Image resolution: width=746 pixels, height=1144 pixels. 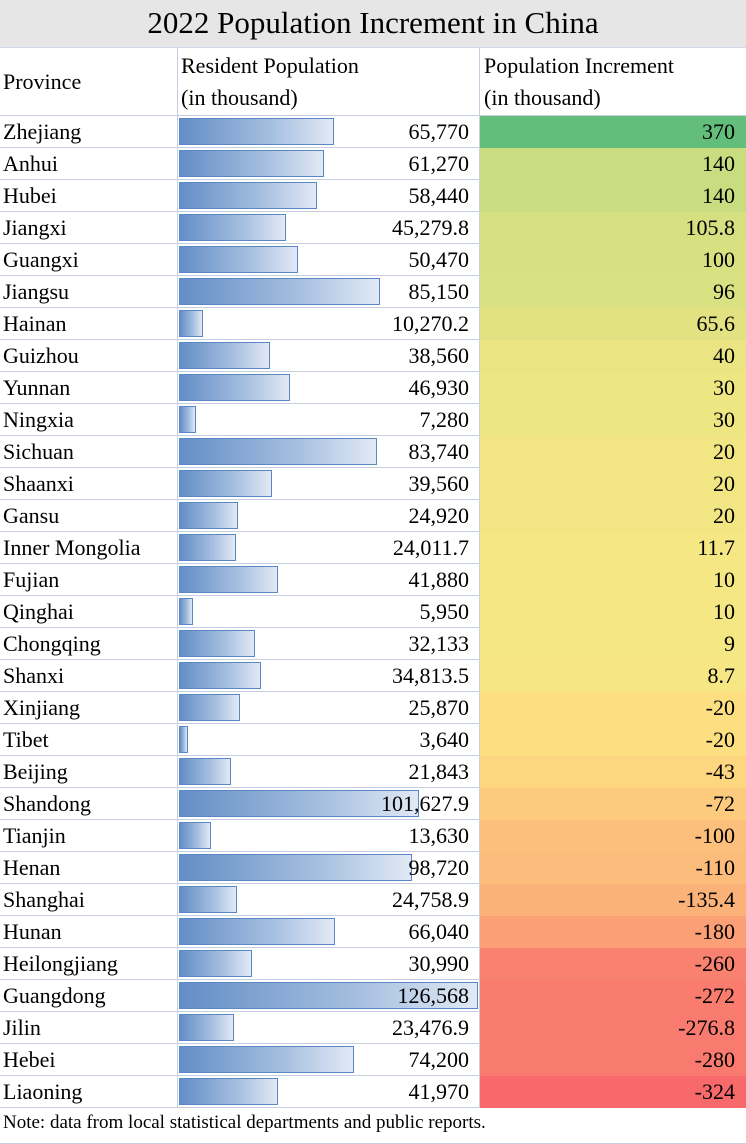 I want to click on table-row: Henan 98,720 -110, so click(x=373, y=868).